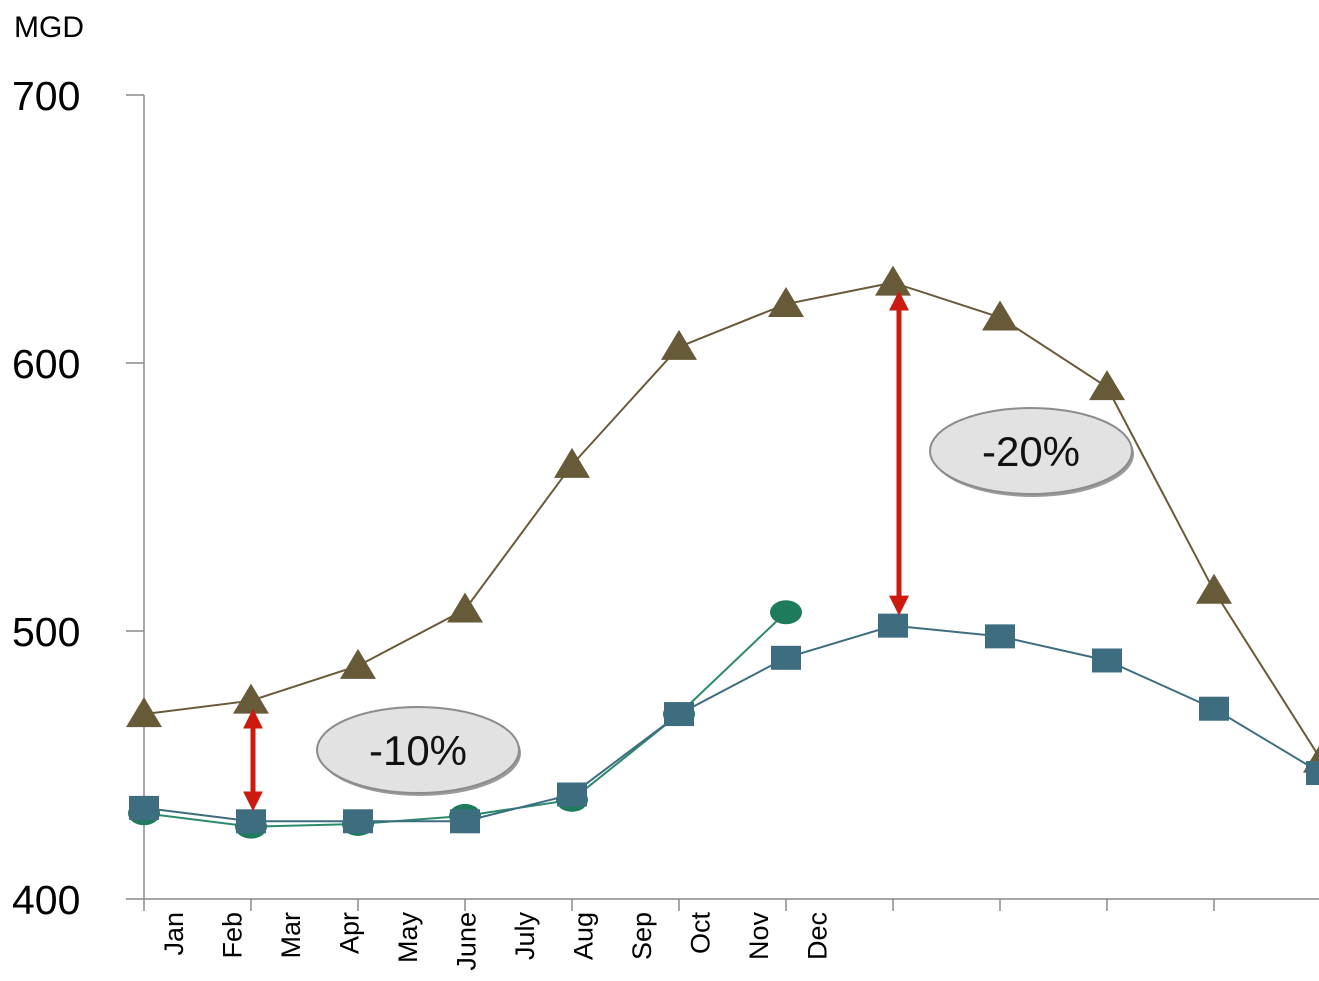 The width and height of the screenshot is (1319, 981). Describe the element at coordinates (46, 632) in the screenshot. I see `y-tick-label: 500` at that location.